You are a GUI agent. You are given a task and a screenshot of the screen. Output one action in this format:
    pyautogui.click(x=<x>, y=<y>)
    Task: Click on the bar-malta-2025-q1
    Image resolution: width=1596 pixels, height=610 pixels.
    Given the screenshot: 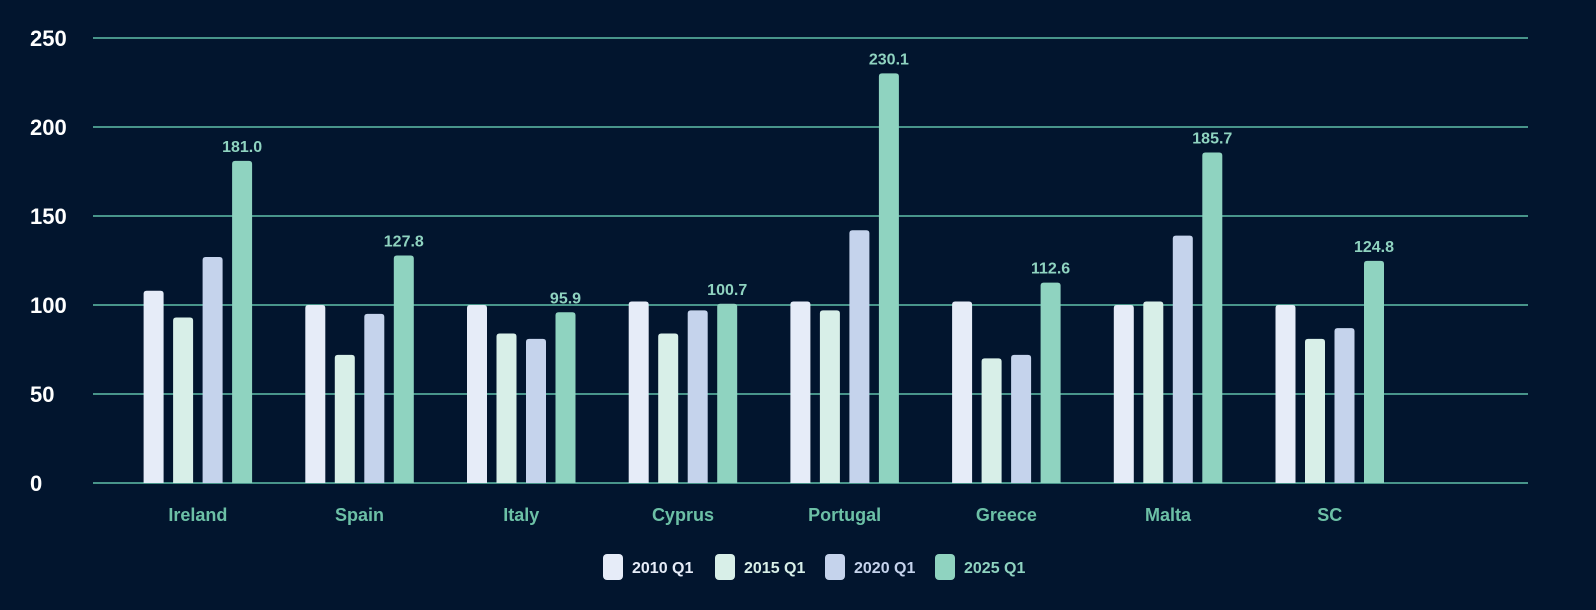 What is the action you would take?
    pyautogui.click(x=1212, y=318)
    